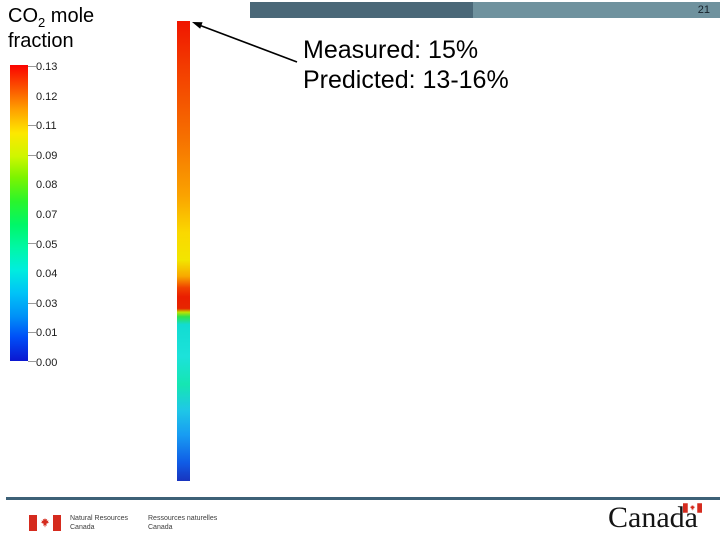  Describe the element at coordinates (47, 333) in the screenshot. I see `colorbar-label: 0.01` at that location.